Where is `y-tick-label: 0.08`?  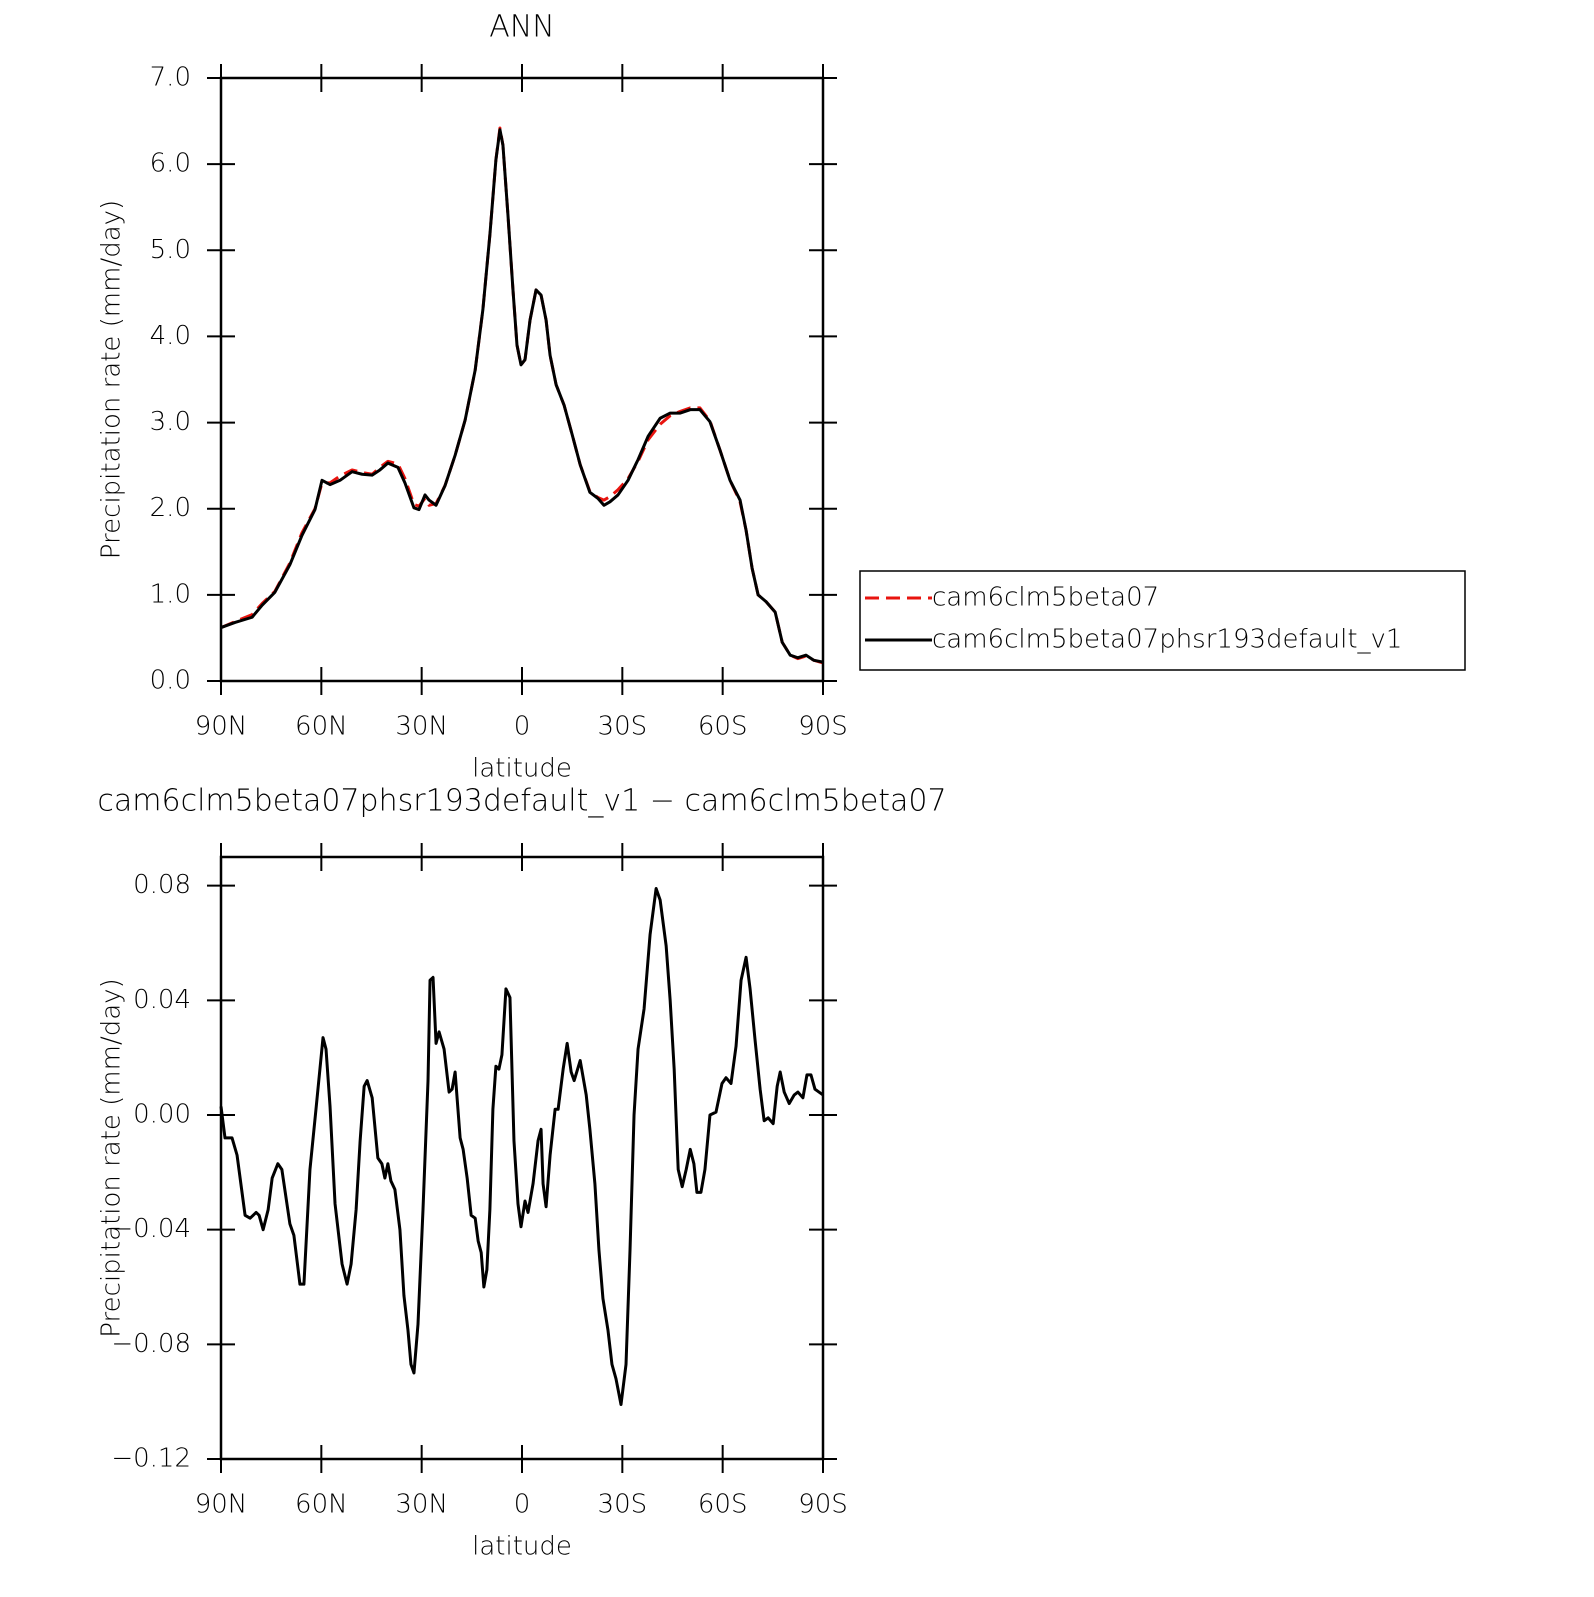 y-tick-label: 0.08 is located at coordinates (162, 885).